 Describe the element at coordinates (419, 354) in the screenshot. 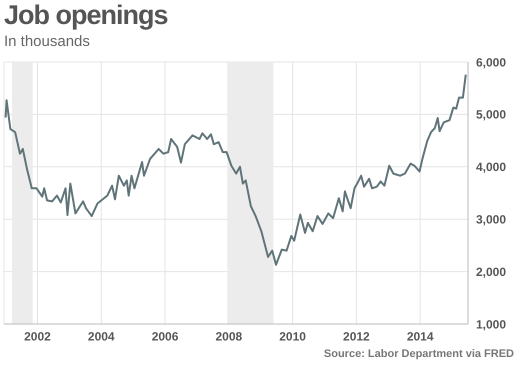

I see `source-note: Source: Labor Department via FRED` at that location.